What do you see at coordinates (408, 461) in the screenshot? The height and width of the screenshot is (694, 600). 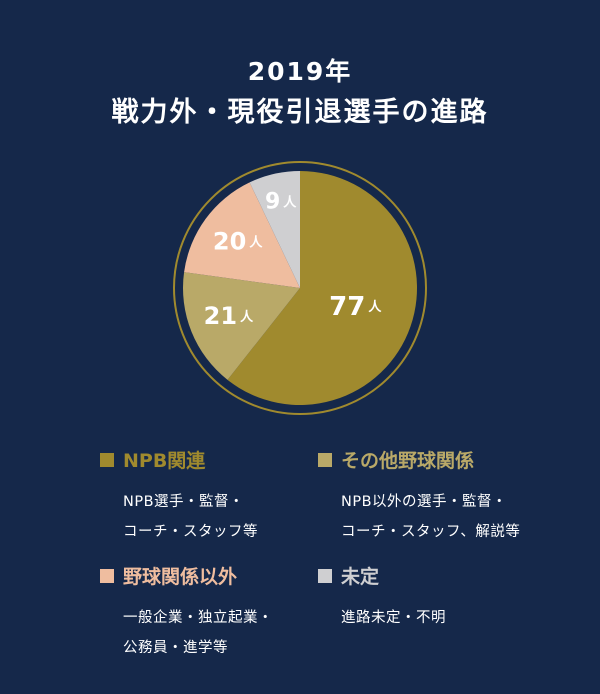 I see `legend-label: その他野球関係` at bounding box center [408, 461].